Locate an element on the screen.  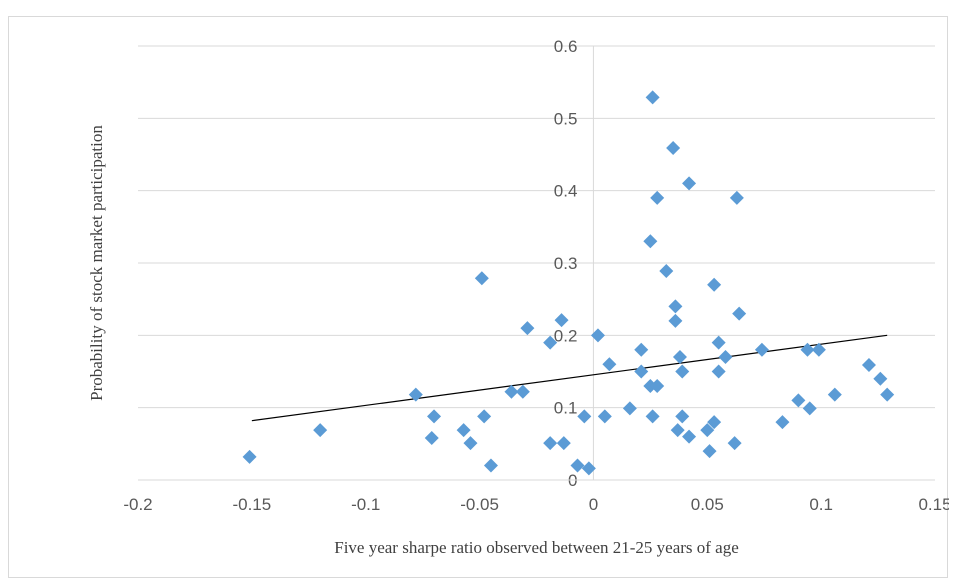
y-tick-label: 0.6 is located at coordinates (566, 46).